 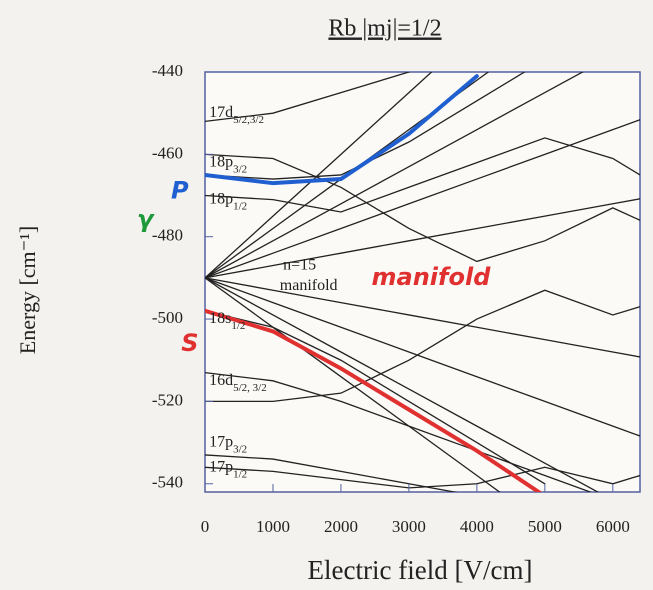 I want to click on level-label: 17d5/2,3/2, so click(x=236, y=115).